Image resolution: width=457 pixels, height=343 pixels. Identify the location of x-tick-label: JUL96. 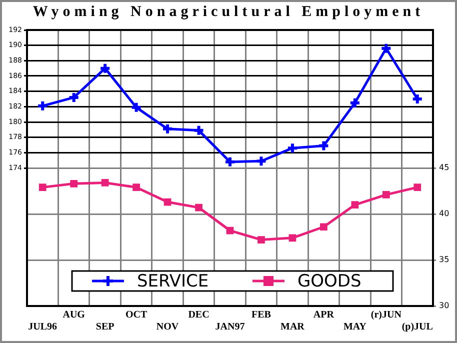
(43, 327).